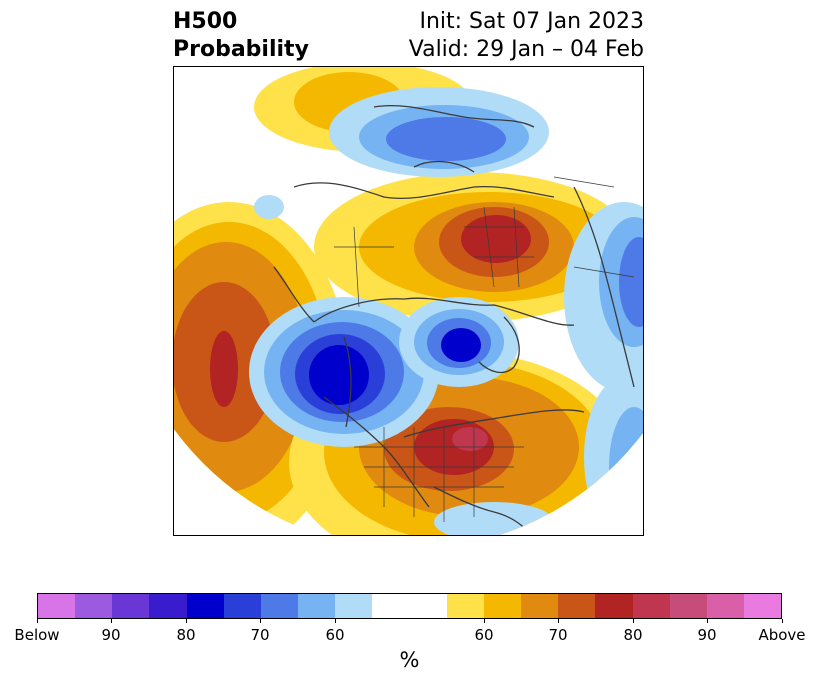  I want to click on tick-label: Above, so click(782, 635).